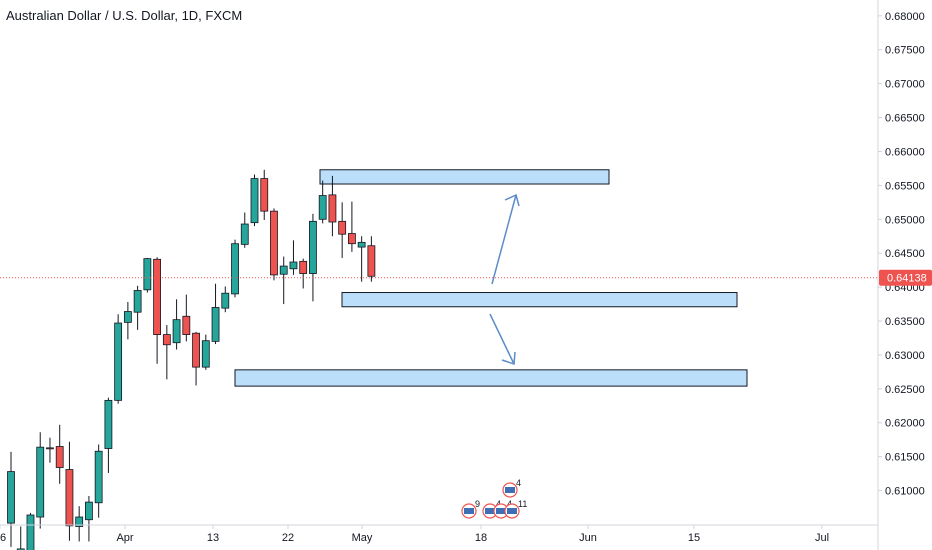 This screenshot has width=932, height=550. Describe the element at coordinates (3, 538) in the screenshot. I see `x-tick-label: 6` at that location.